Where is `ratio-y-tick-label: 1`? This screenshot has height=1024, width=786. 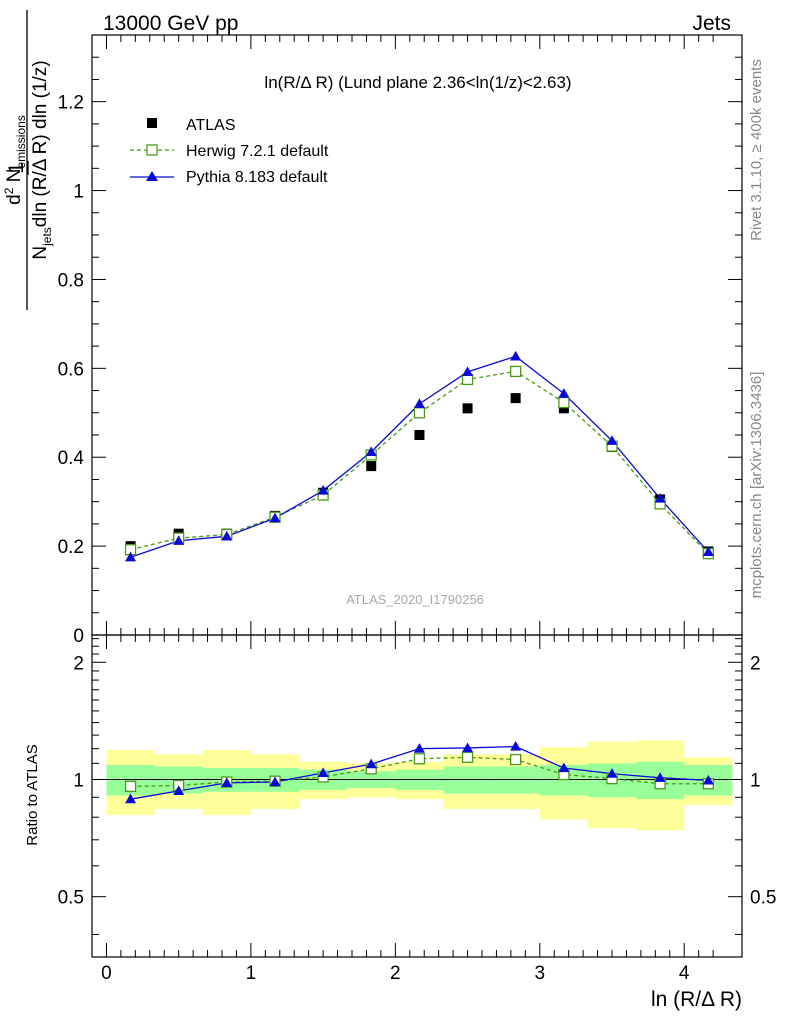 ratio-y-tick-label: 1 is located at coordinates (78, 780).